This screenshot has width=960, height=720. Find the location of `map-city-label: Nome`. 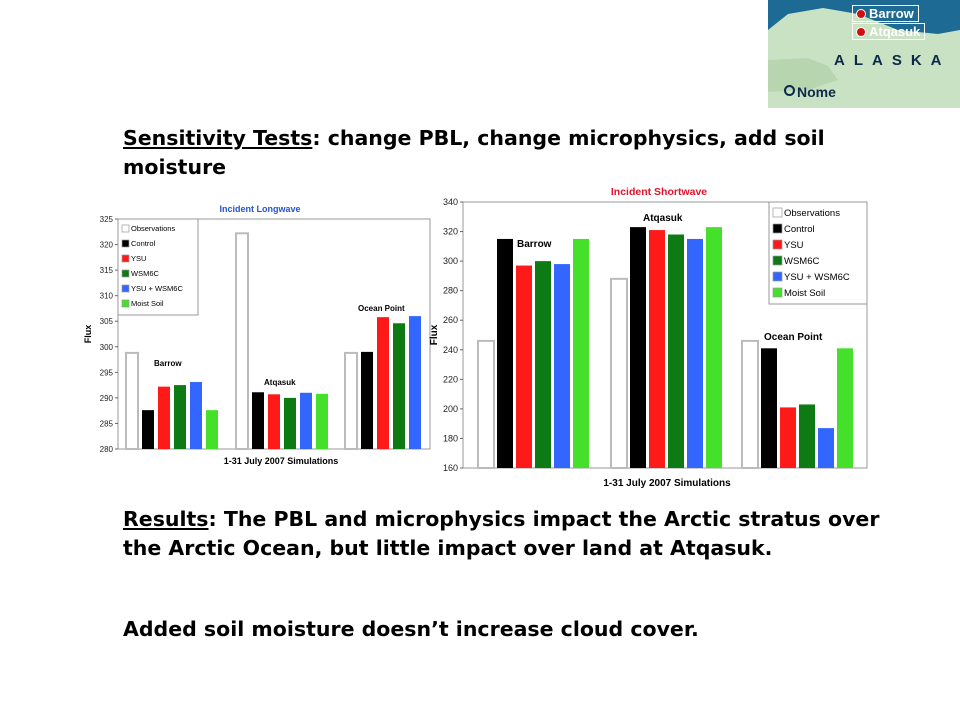

map-city-label: Nome is located at coordinates (816, 92).